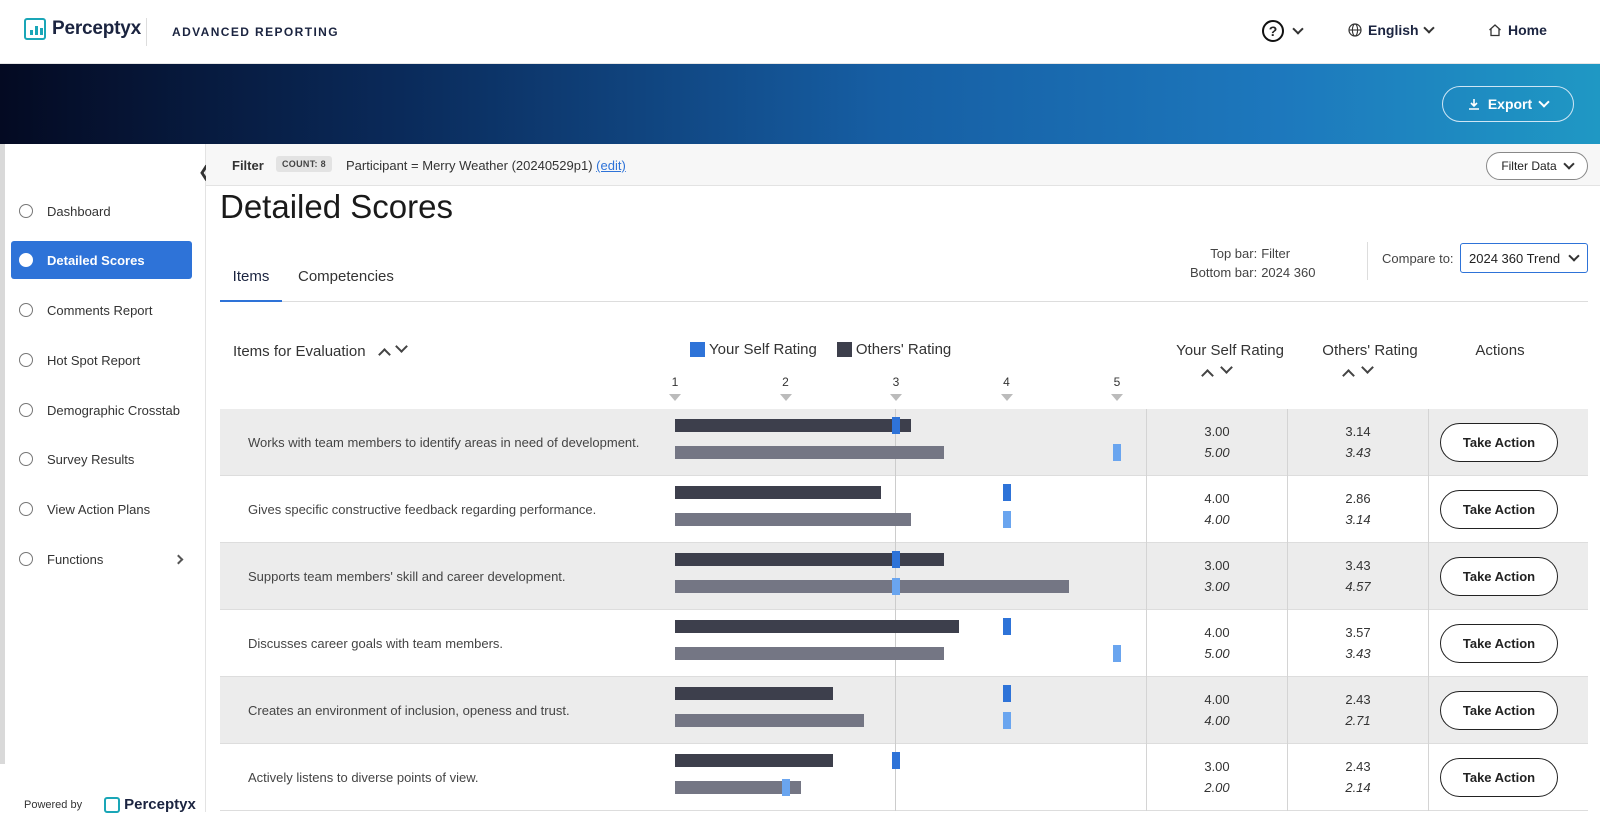 This screenshot has width=1600, height=813. What do you see at coordinates (101, 459) in the screenshot?
I see `sidebar-item-survey-results: Survey Results` at bounding box center [101, 459].